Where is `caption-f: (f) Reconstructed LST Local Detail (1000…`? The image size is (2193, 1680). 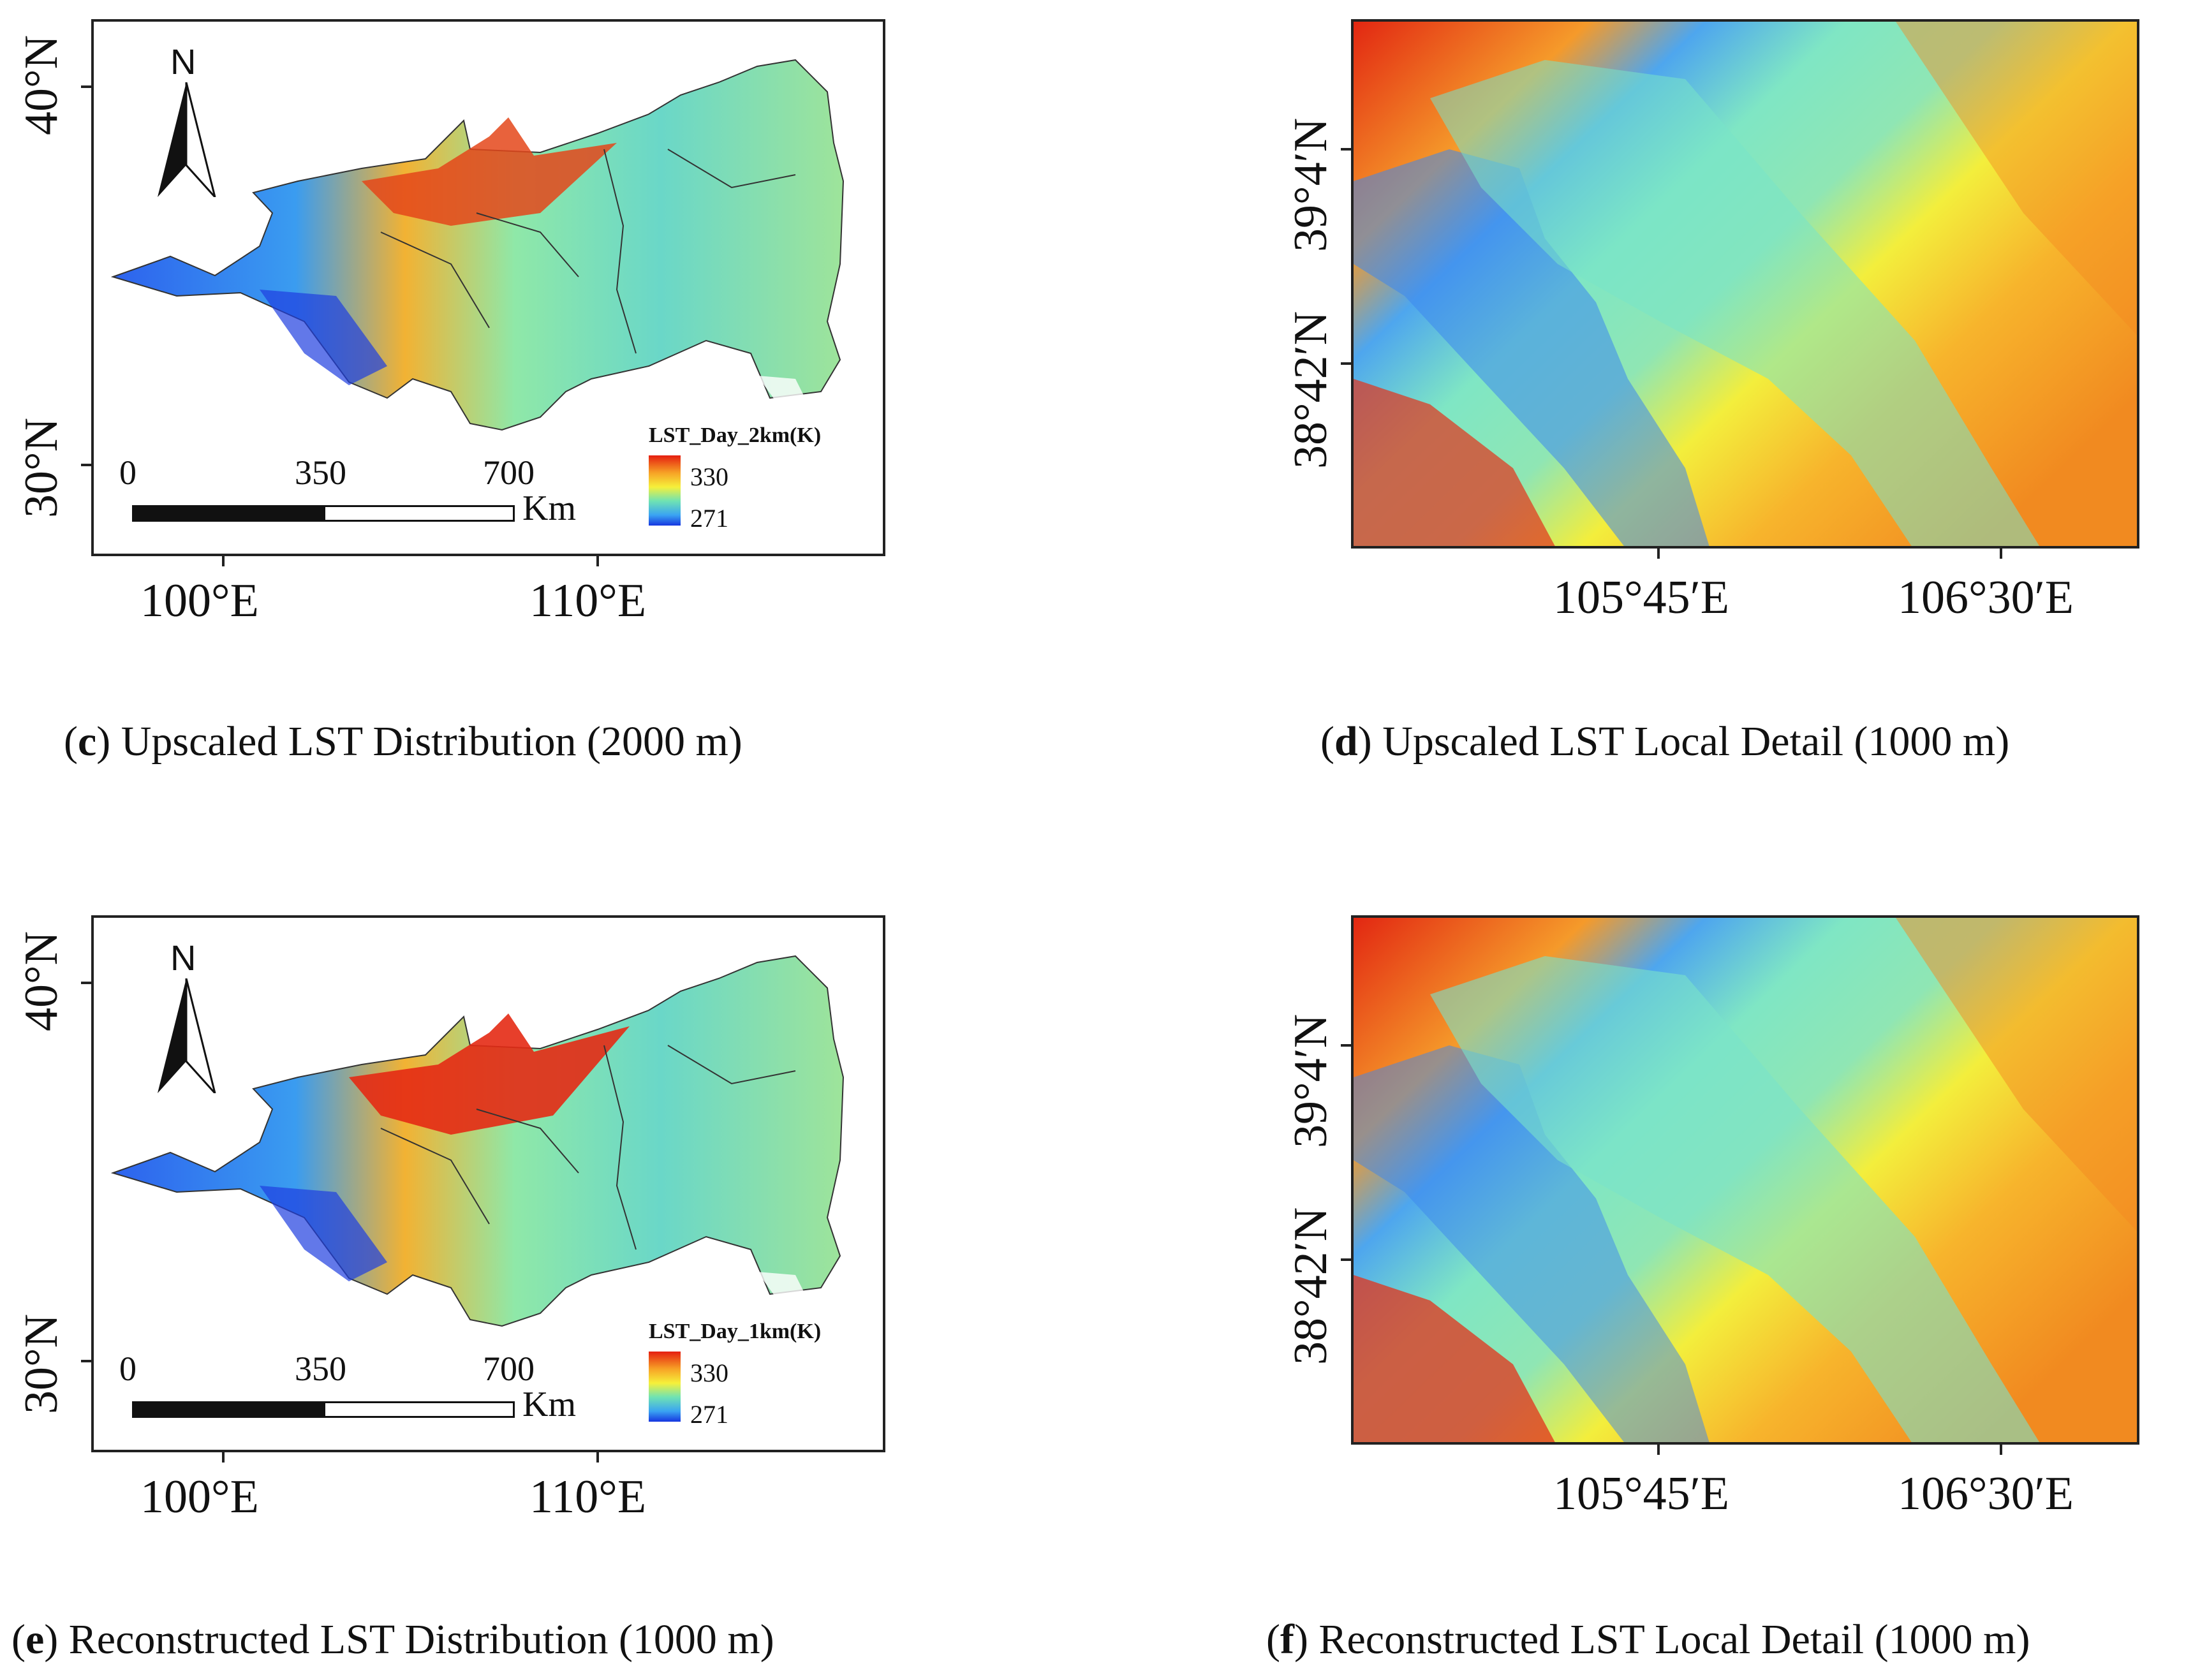 caption-f: (f) Reconstructed LST Local Detail (1000… is located at coordinates (1648, 1639).